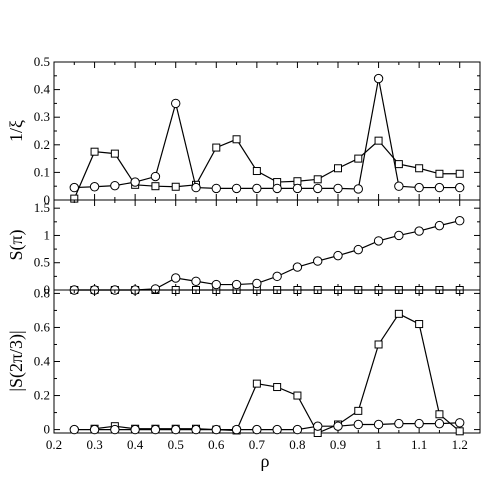 The height and width of the screenshot is (496, 491). Describe the element at coordinates (176, 444) in the screenshot. I see `x-tick-label: 0.5` at that location.